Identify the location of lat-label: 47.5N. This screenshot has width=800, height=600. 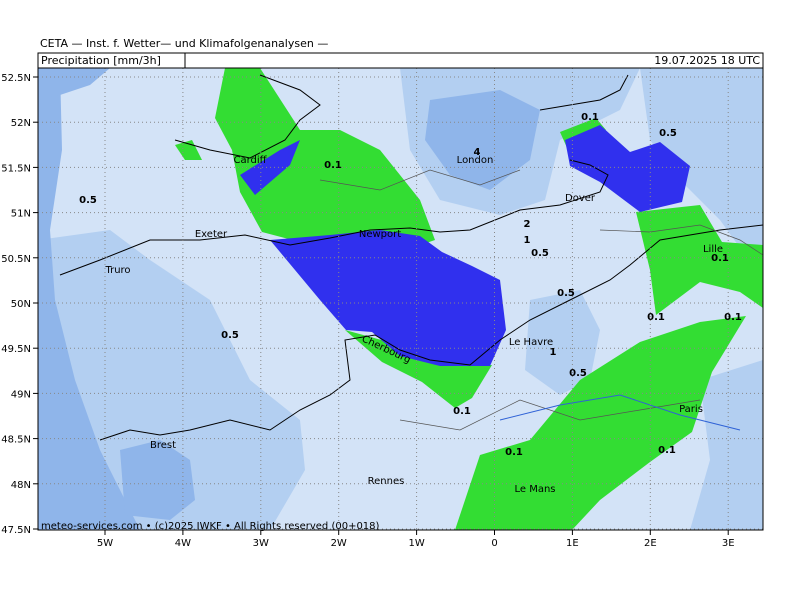
(16, 530).